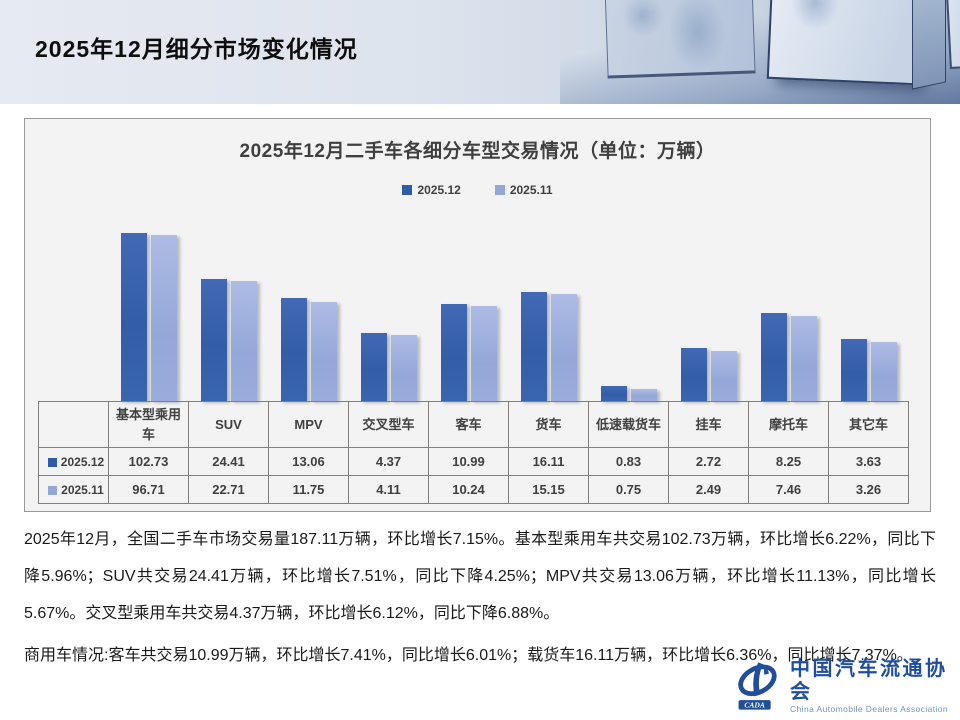  Describe the element at coordinates (564, 347) in the screenshot. I see `bar-2025.11-货车` at that location.